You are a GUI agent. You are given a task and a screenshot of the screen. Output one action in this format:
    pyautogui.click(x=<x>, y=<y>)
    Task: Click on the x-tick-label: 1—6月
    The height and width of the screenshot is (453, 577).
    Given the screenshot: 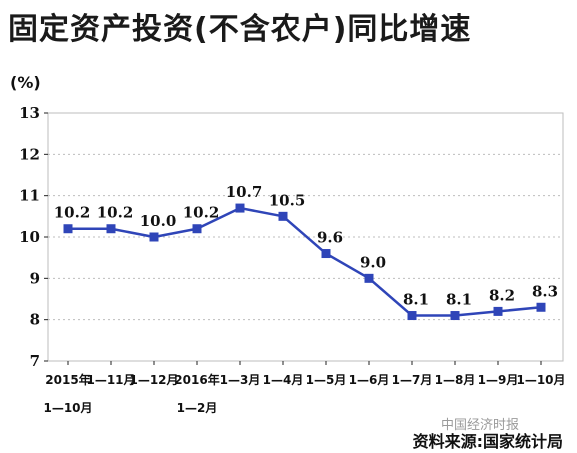 What is the action you would take?
    pyautogui.click(x=369, y=380)
    